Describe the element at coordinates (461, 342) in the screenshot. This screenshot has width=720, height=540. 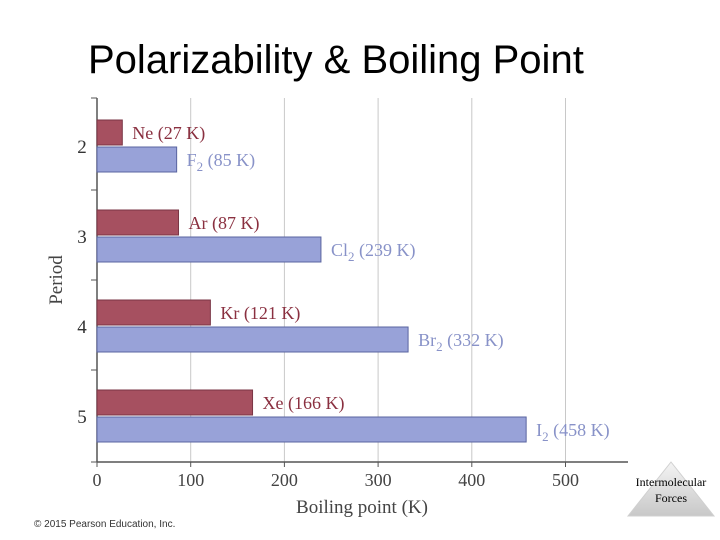
I see `halogen-label-period-4: Br2 (332 K)` at that location.